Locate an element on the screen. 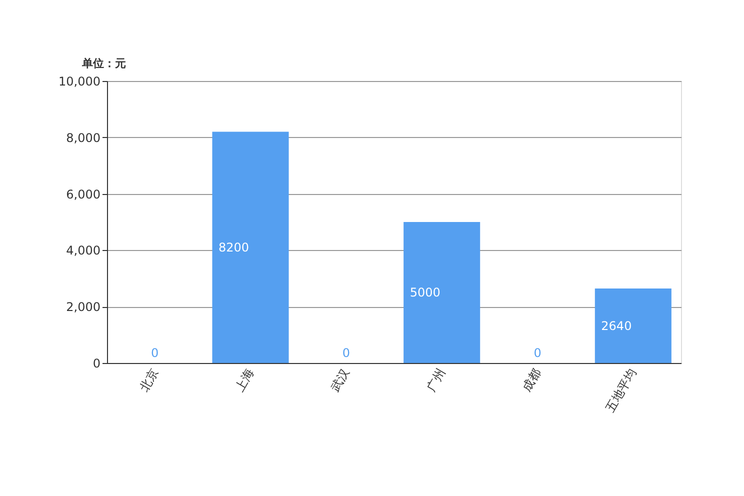  y-tick-label: 6,000 is located at coordinates (83, 194).